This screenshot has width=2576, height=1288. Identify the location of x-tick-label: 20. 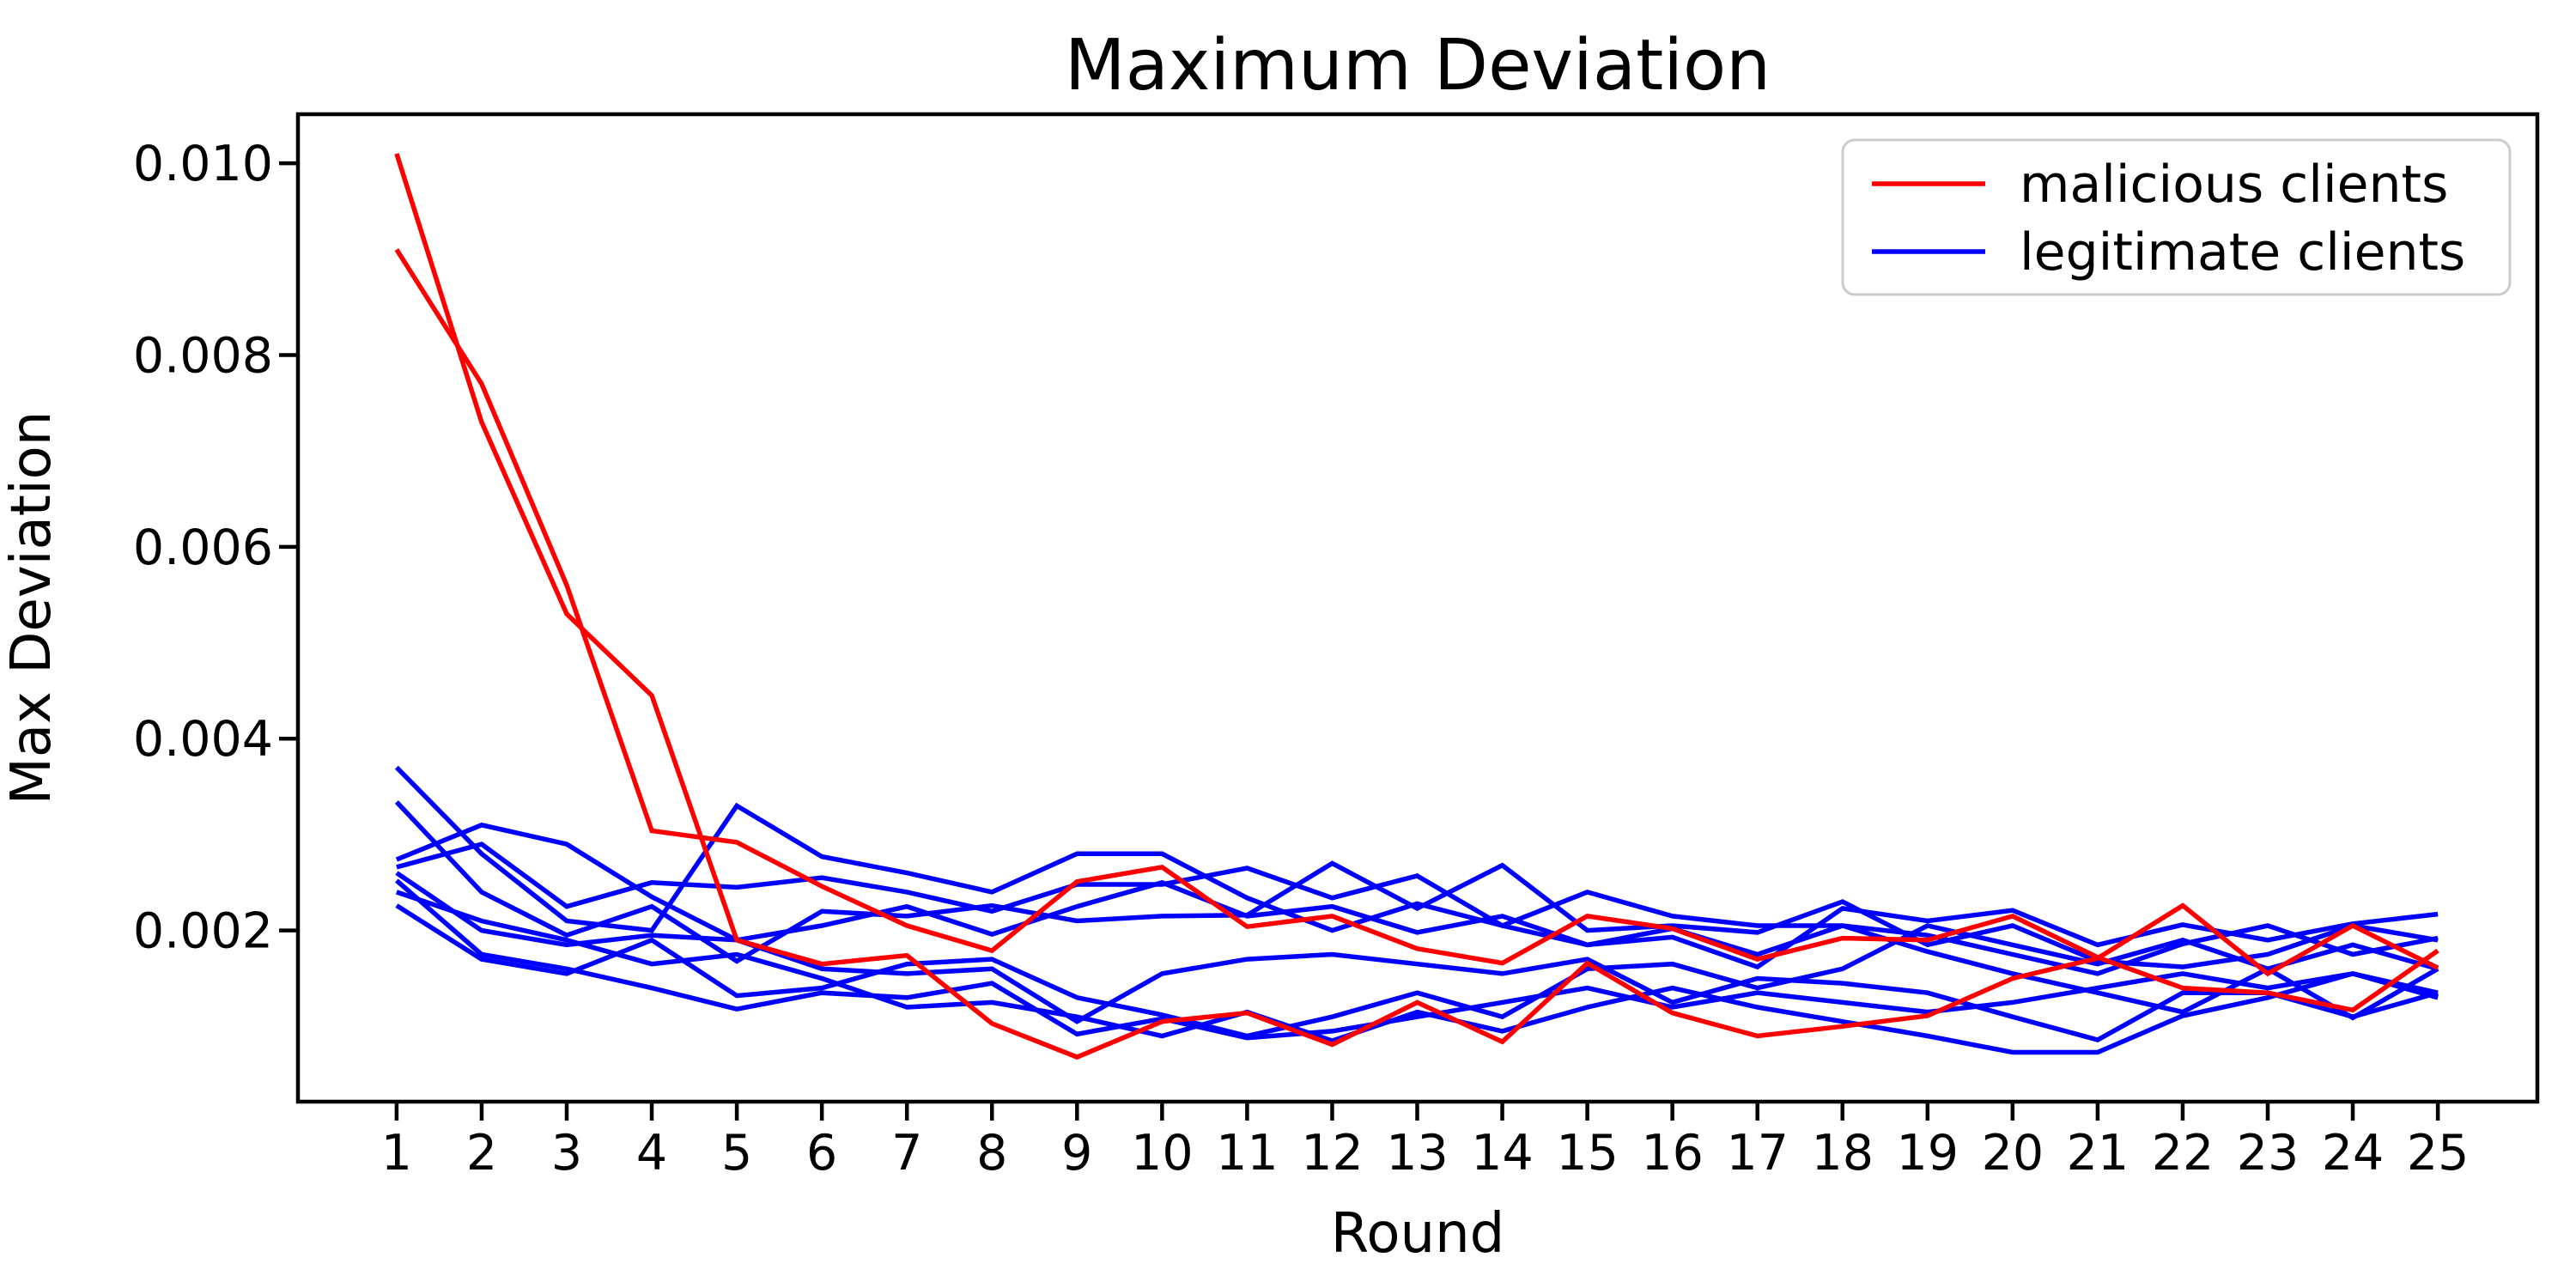
(2013, 1153).